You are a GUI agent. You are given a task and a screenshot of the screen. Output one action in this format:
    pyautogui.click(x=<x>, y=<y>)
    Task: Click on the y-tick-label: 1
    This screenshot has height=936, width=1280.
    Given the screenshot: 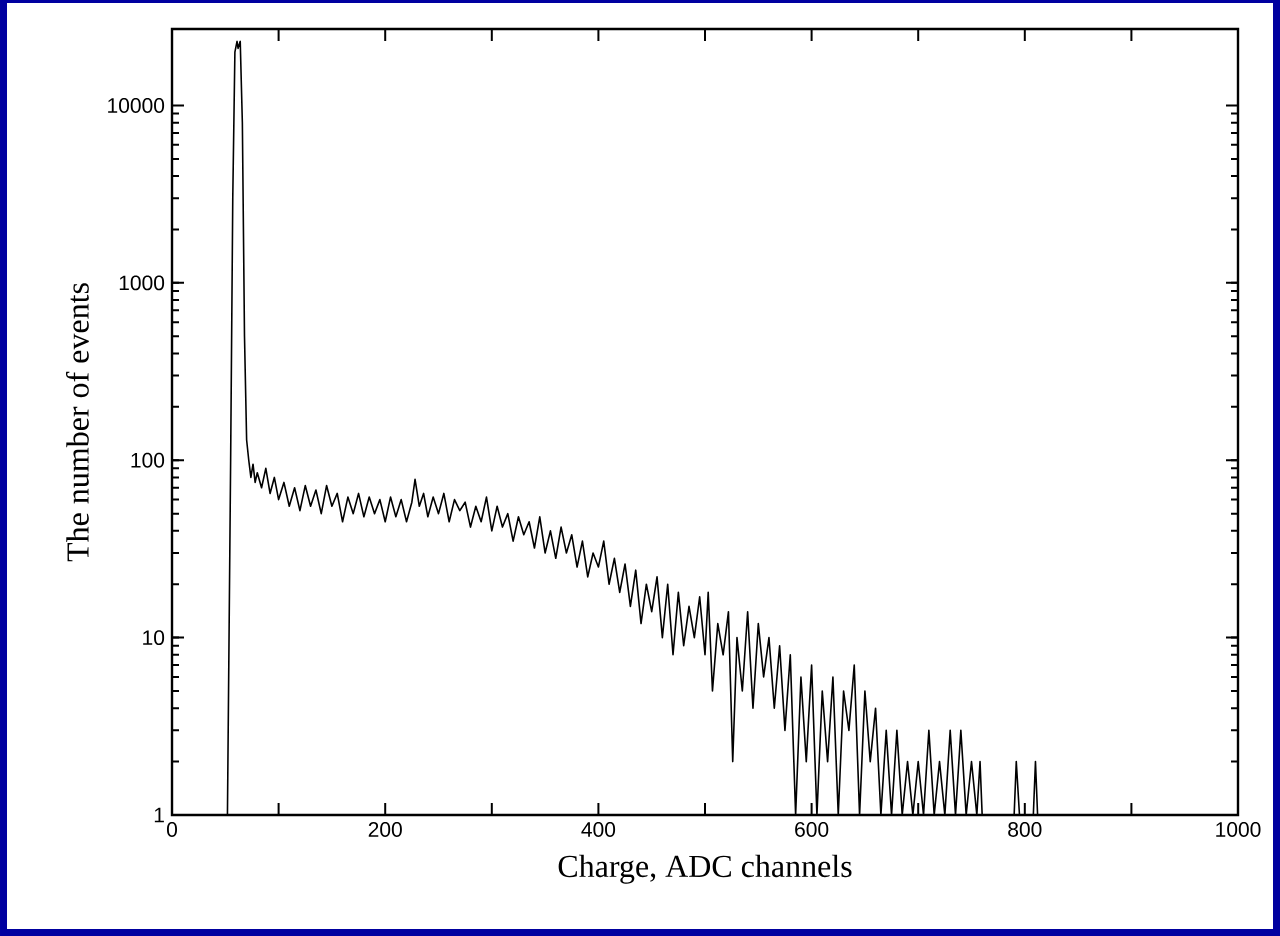 What is the action you would take?
    pyautogui.click(x=159, y=815)
    